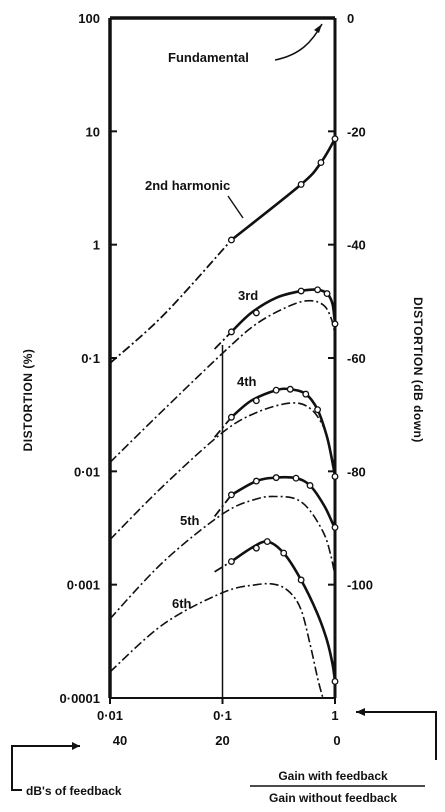  What do you see at coordinates (396, 735) in the screenshot?
I see `gain-ratio-bracket` at bounding box center [396, 735].